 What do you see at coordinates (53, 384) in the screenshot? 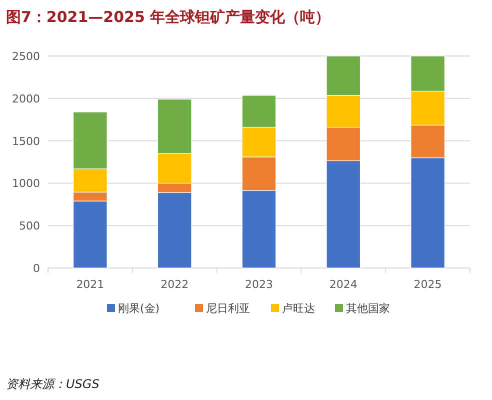
I see `text: 资料来源：USGS` at bounding box center [53, 384].